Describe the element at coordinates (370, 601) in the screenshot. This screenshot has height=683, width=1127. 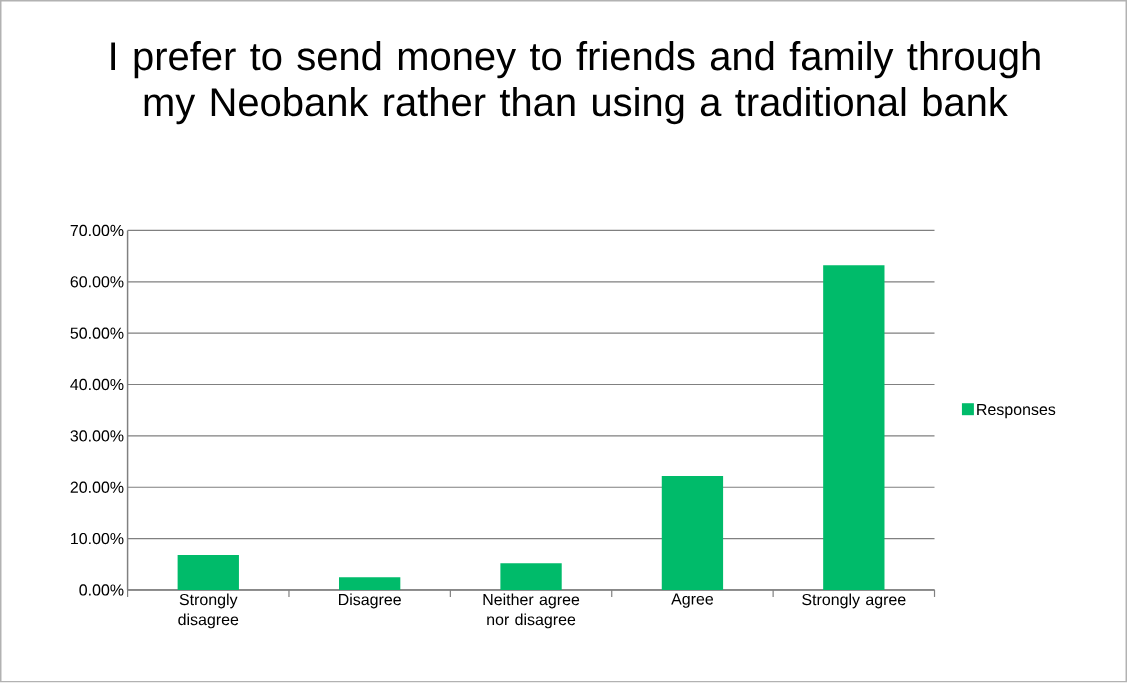
I see `x-tick-label: Disagree` at that location.